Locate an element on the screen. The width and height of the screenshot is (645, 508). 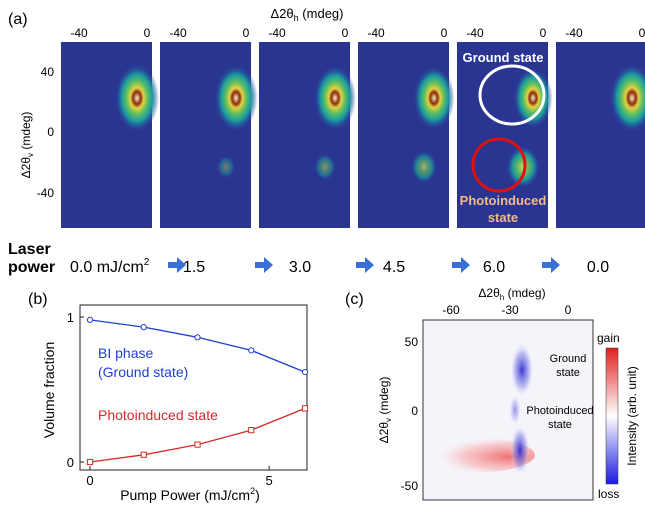
panel-c-xaxis-label: Δ2θh (mdeg) is located at coordinates (511, 294).